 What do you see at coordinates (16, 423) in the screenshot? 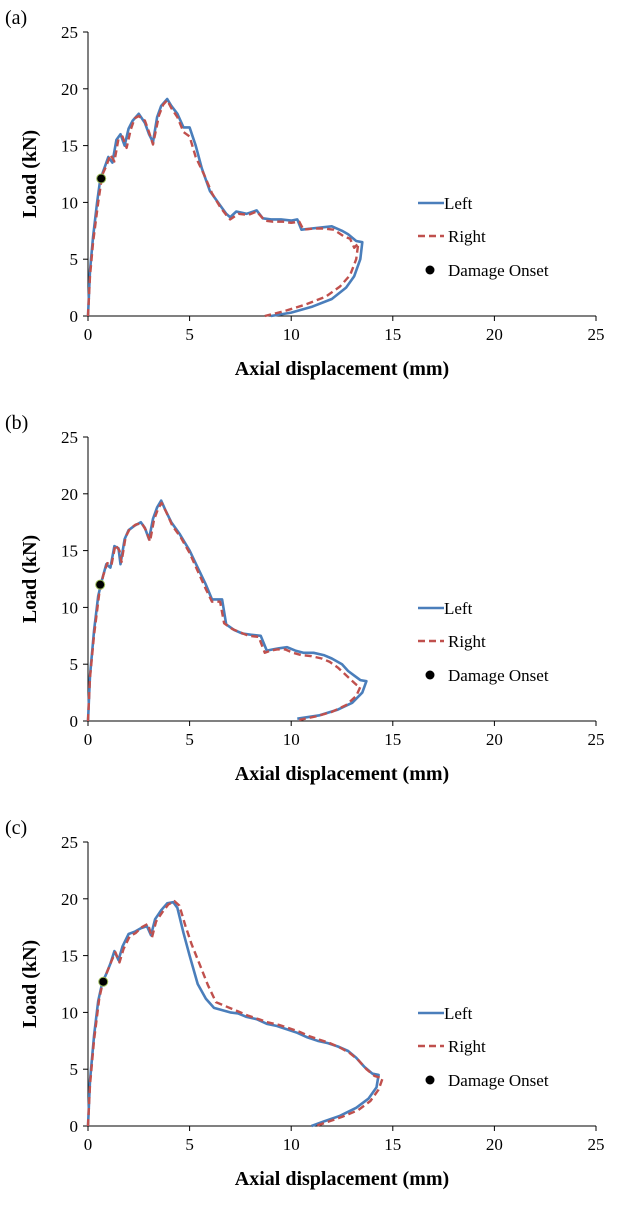
I see `panel-label-b: (b)` at bounding box center [16, 423].